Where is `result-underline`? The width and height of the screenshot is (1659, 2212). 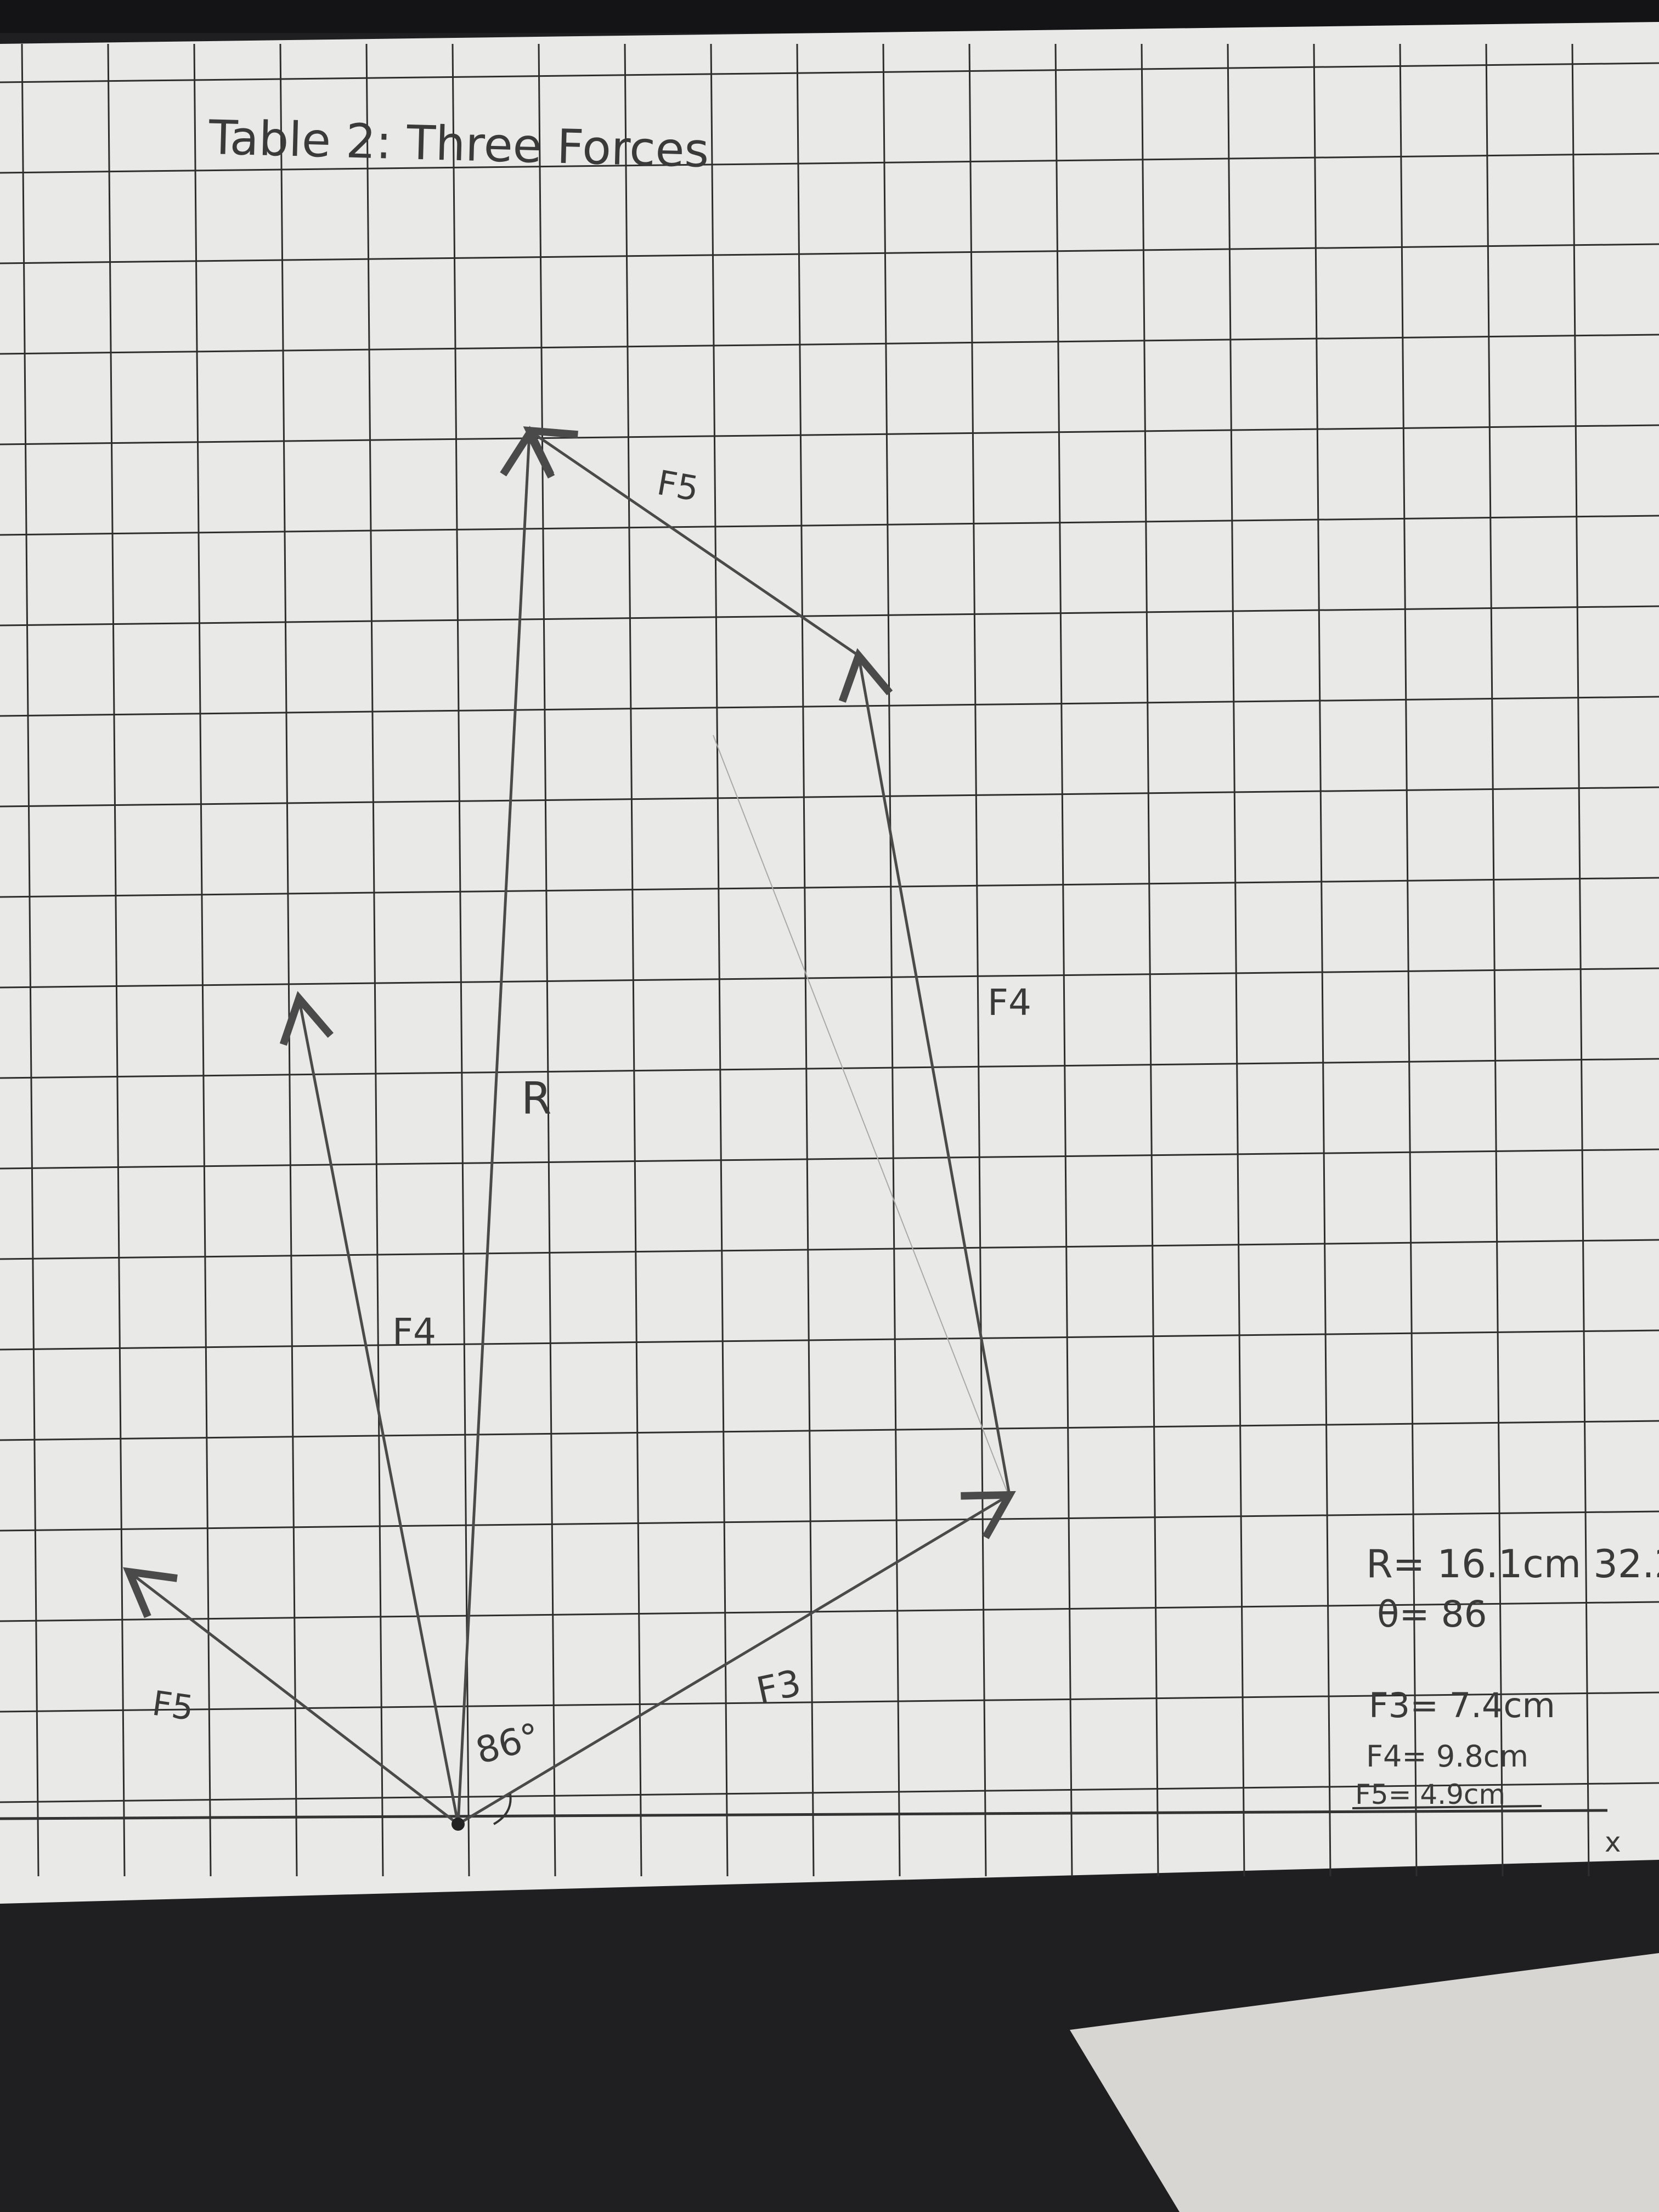
result-underline is located at coordinates (1447, 1807).